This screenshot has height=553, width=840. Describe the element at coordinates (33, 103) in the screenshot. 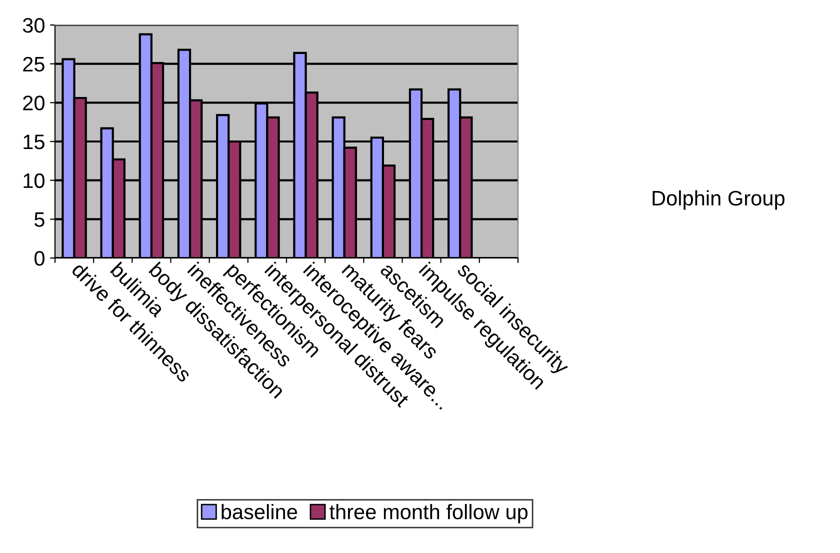

I see `y-tick-label: 20` at that location.